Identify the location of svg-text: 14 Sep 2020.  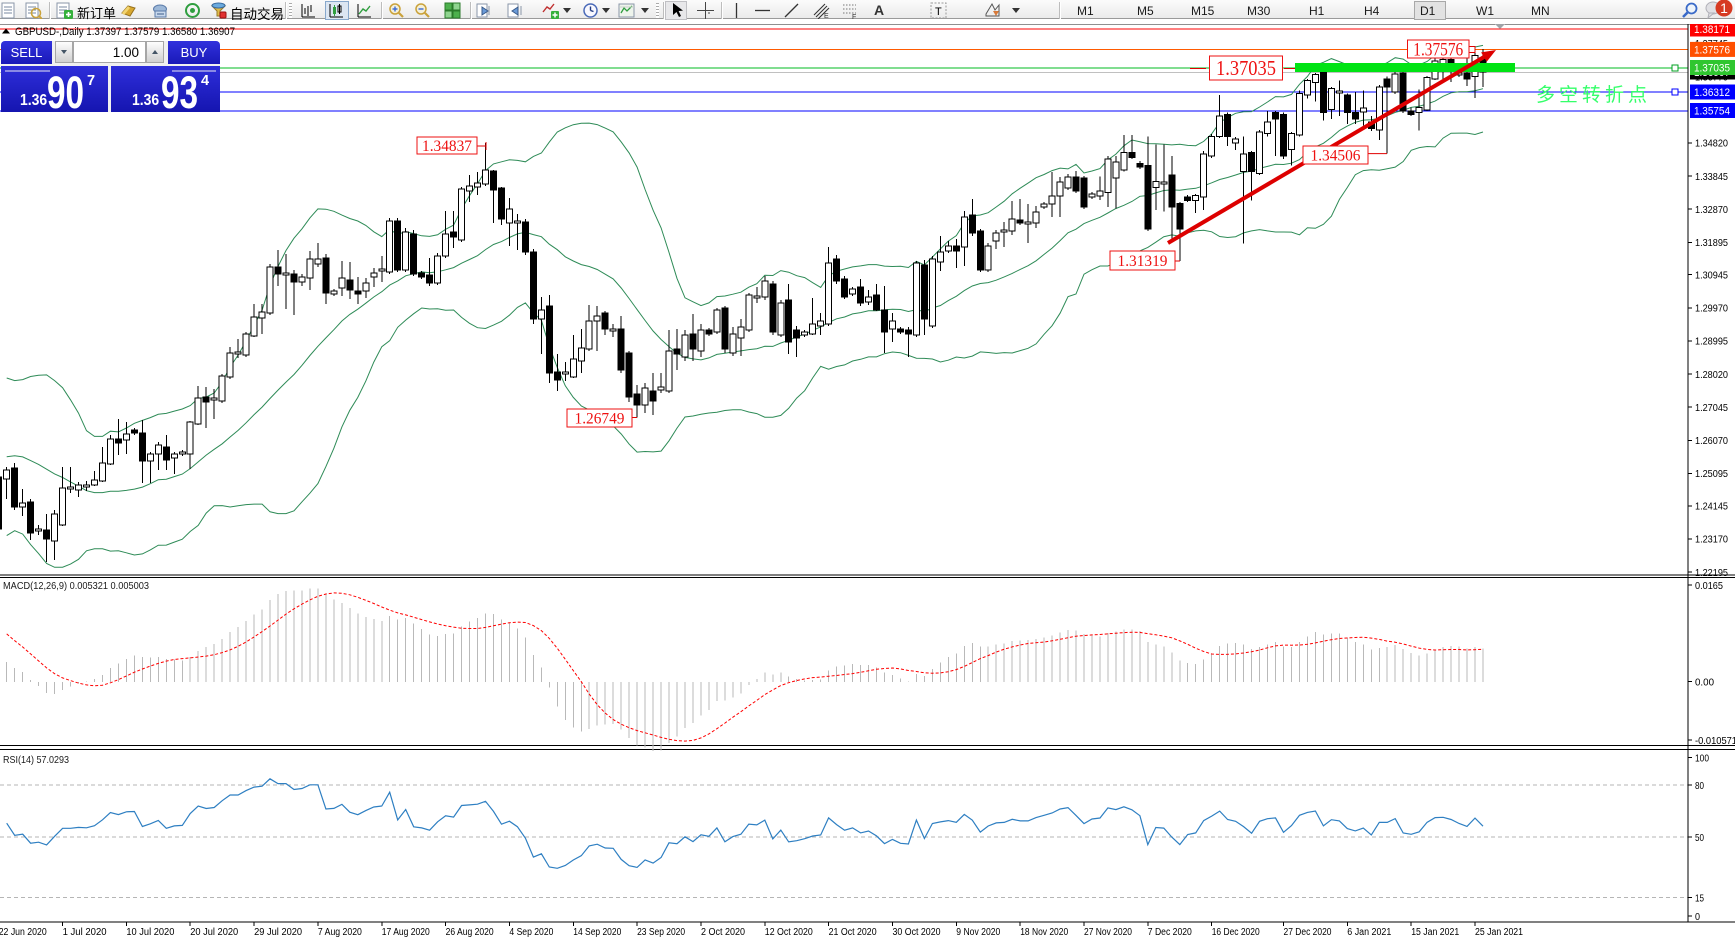
(597, 932).